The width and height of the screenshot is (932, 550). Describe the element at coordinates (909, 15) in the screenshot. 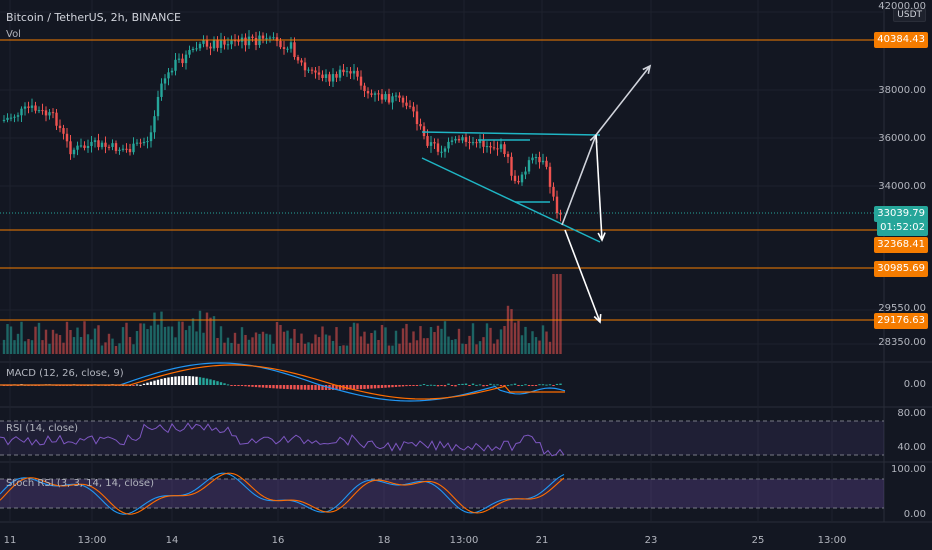

I see `currency-button: USDT` at that location.